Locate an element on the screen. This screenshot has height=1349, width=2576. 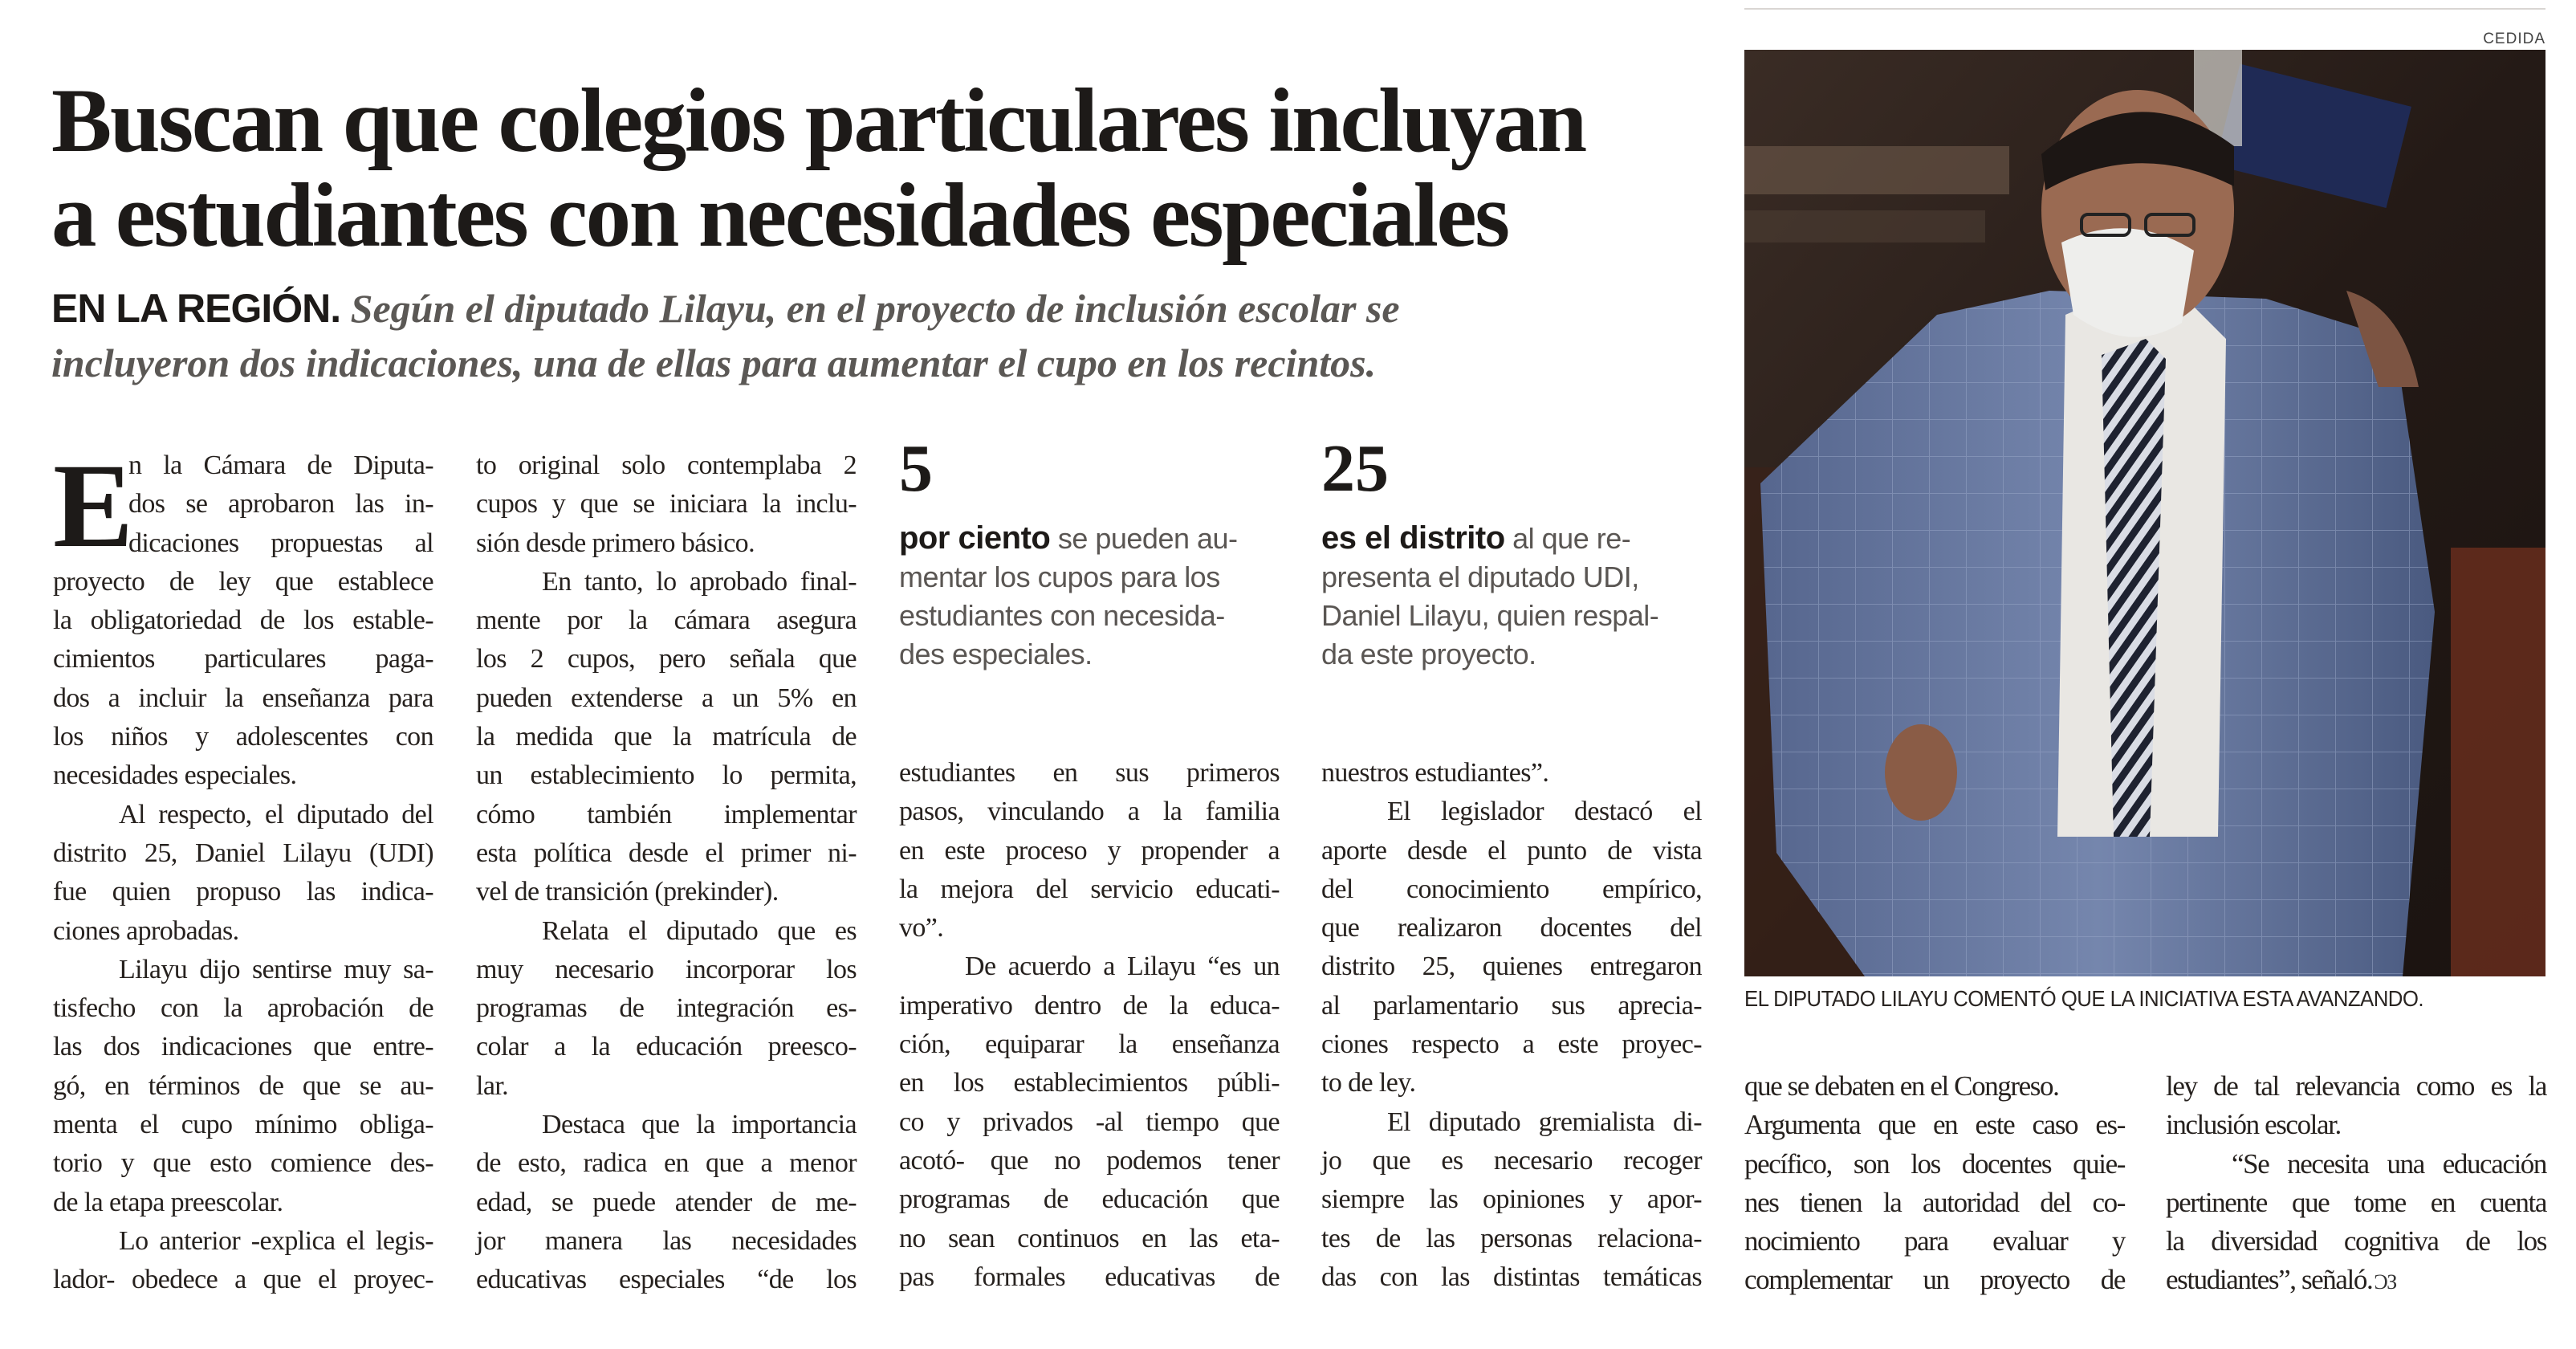
article-line: programas de educación que is located at coordinates (1089, 1199).